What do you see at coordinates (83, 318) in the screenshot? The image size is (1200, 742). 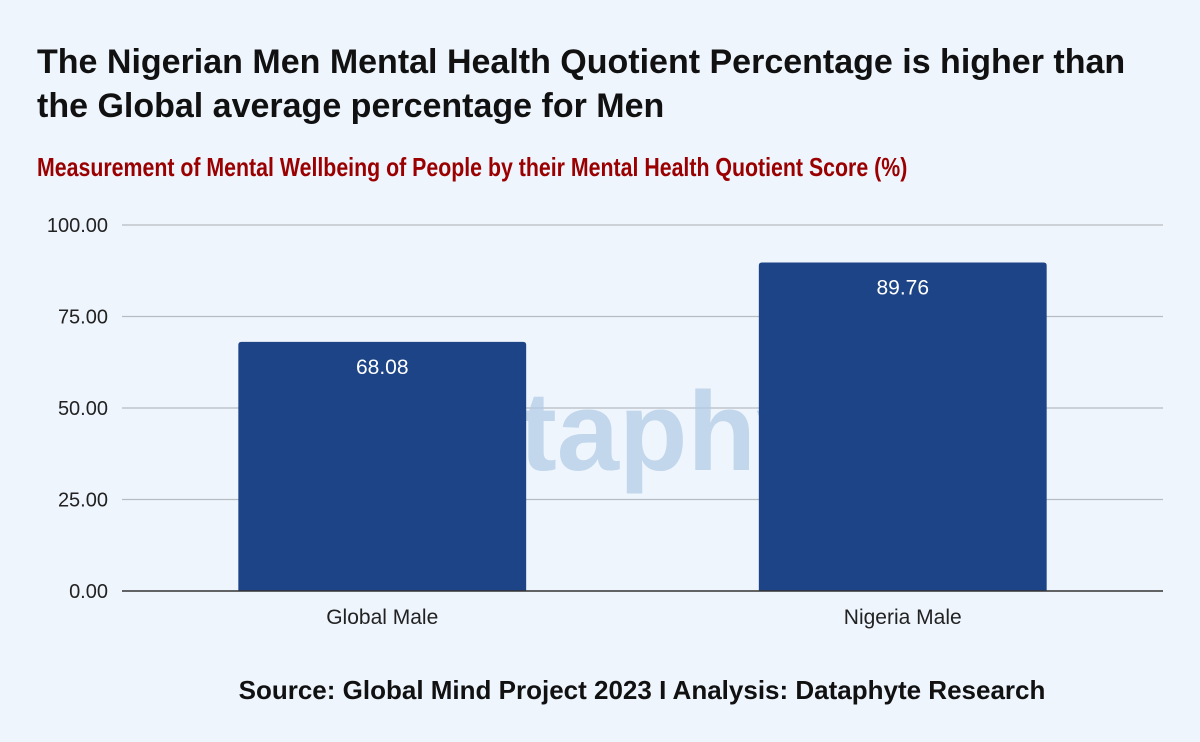 I see `y-tick-label: 75.00` at bounding box center [83, 318].